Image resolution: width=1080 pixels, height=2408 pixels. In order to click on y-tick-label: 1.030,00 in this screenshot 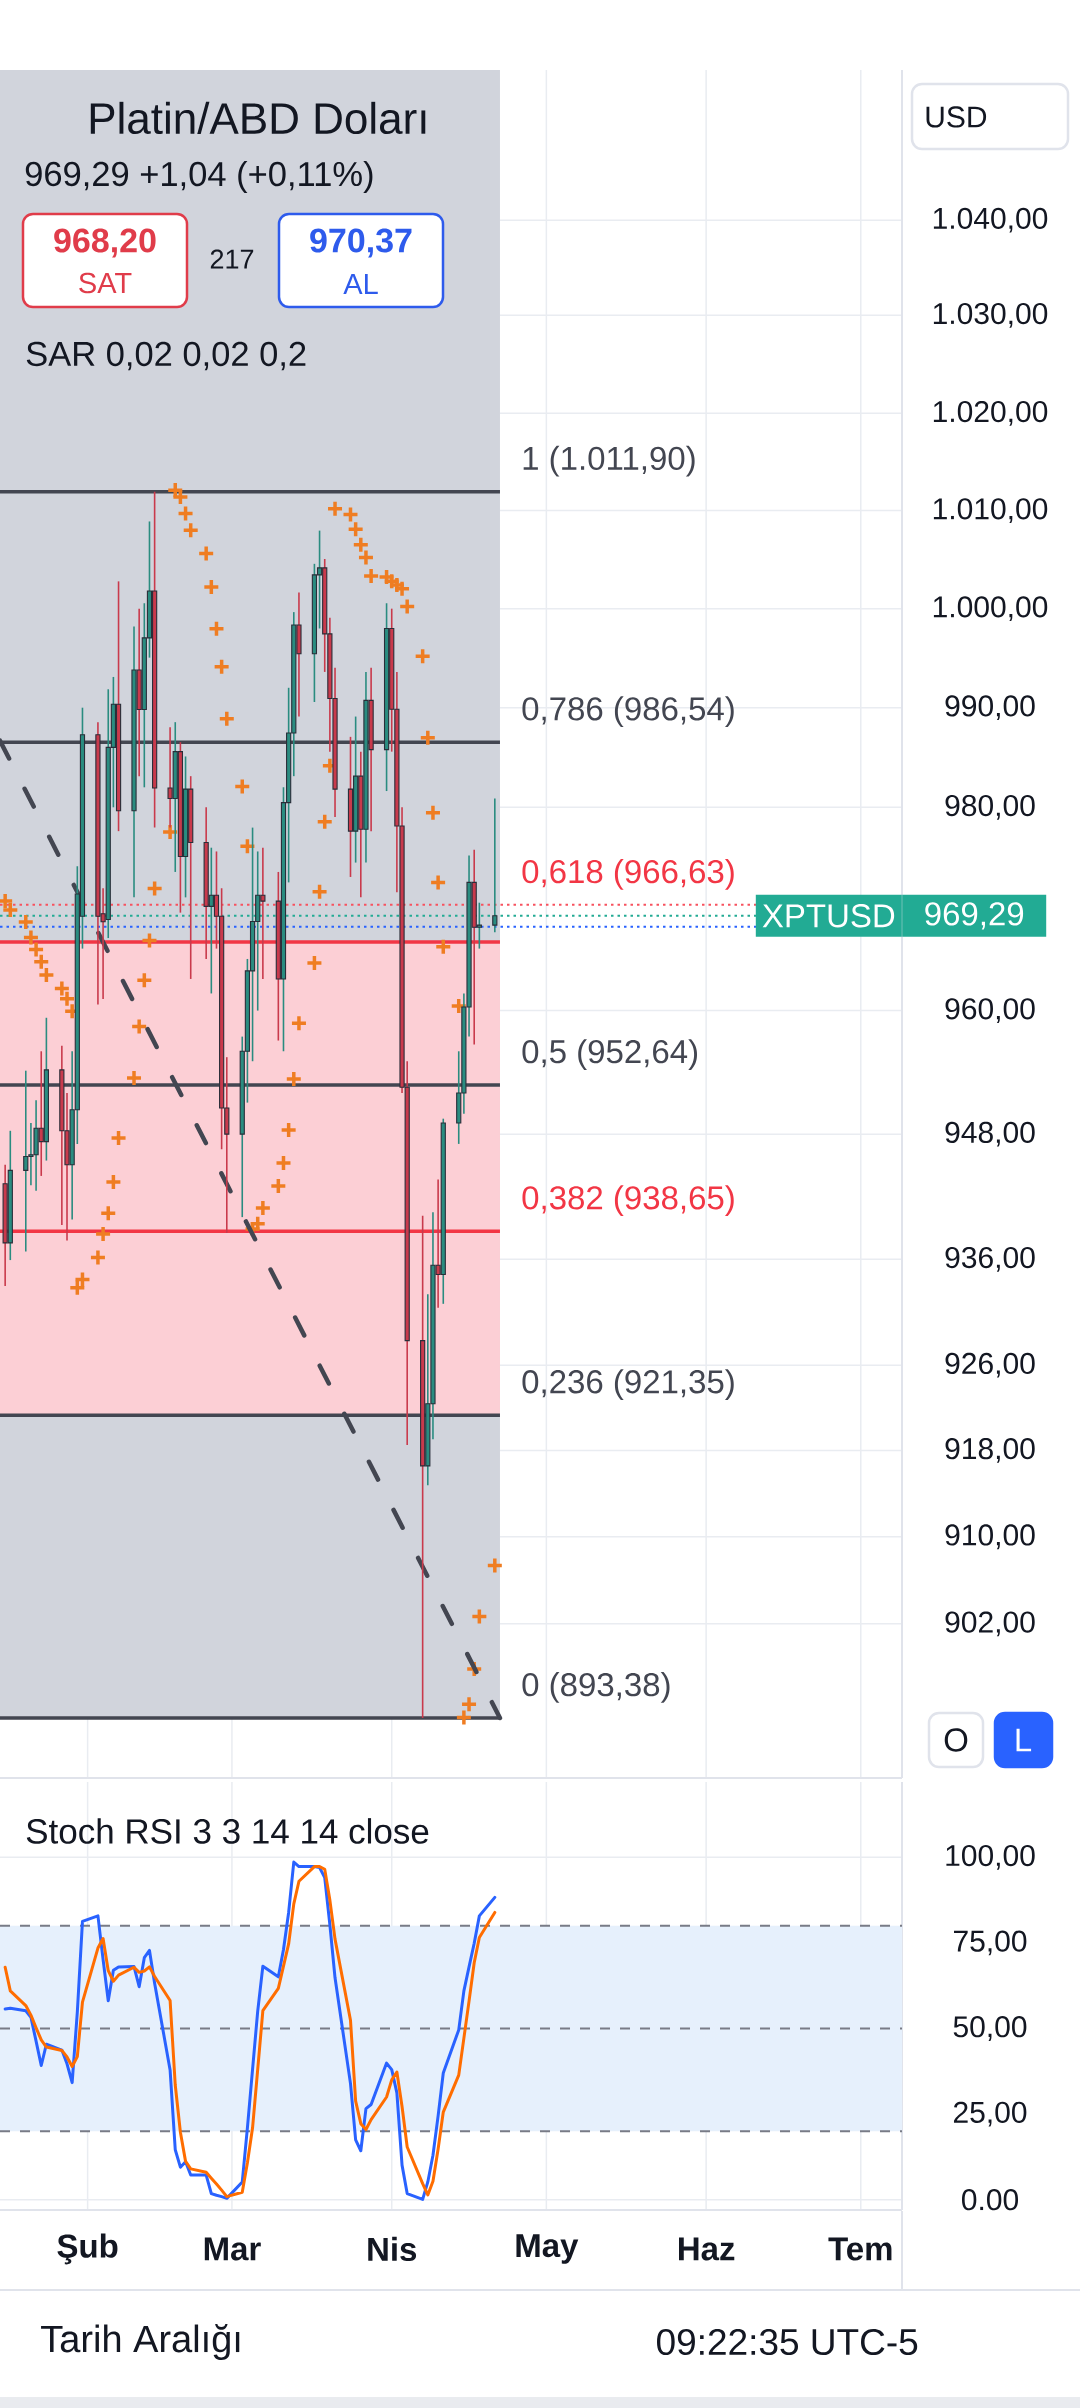, I will do `click(990, 315)`.